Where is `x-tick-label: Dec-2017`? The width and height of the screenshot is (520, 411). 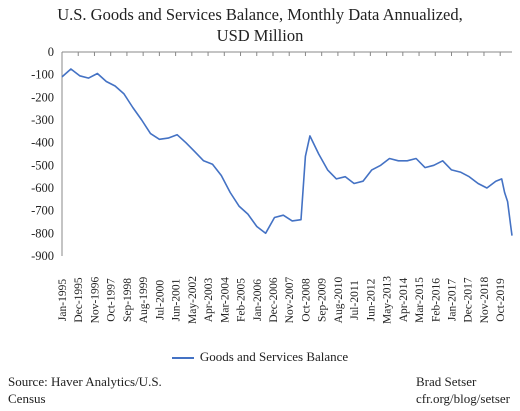
x-tick-label: Dec-2017 is located at coordinates (469, 300).